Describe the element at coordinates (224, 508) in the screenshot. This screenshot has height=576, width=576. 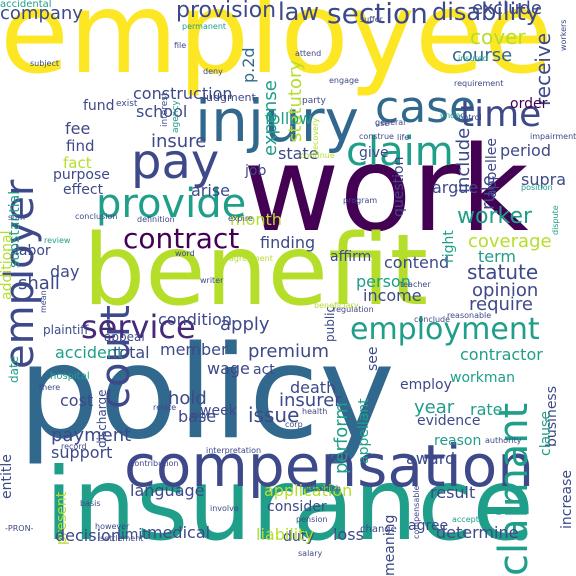
I see `cloud-word: involve` at that location.